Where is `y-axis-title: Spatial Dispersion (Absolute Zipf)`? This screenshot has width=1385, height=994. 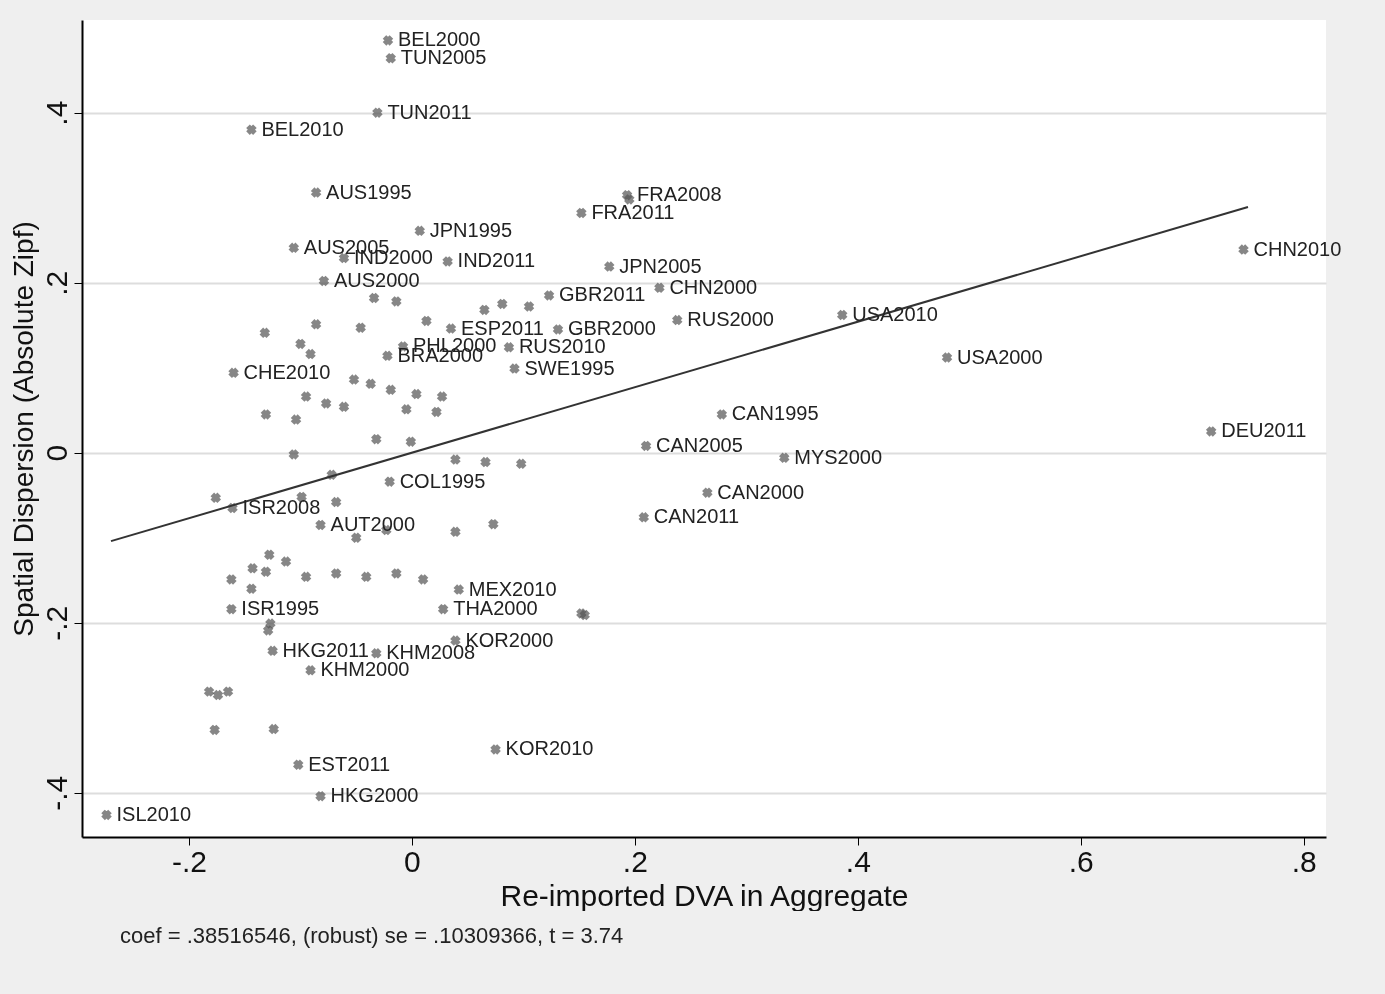
y-axis-title: Spatial Dispersion (Absolute Zipf) is located at coordinates (23, 429).